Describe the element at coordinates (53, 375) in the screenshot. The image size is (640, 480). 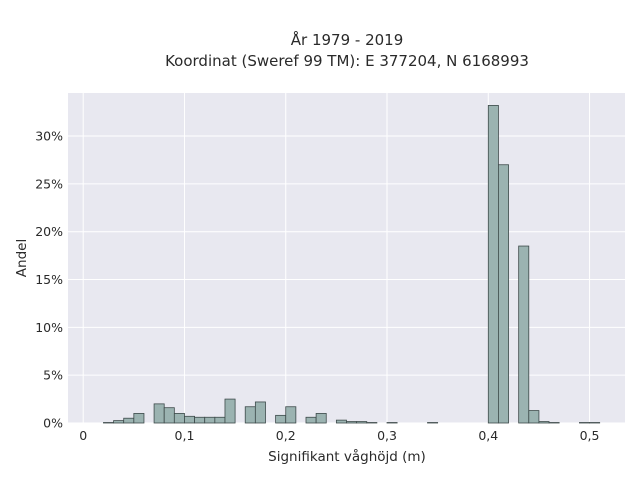
I see `y-tick-label: 5%` at that location.